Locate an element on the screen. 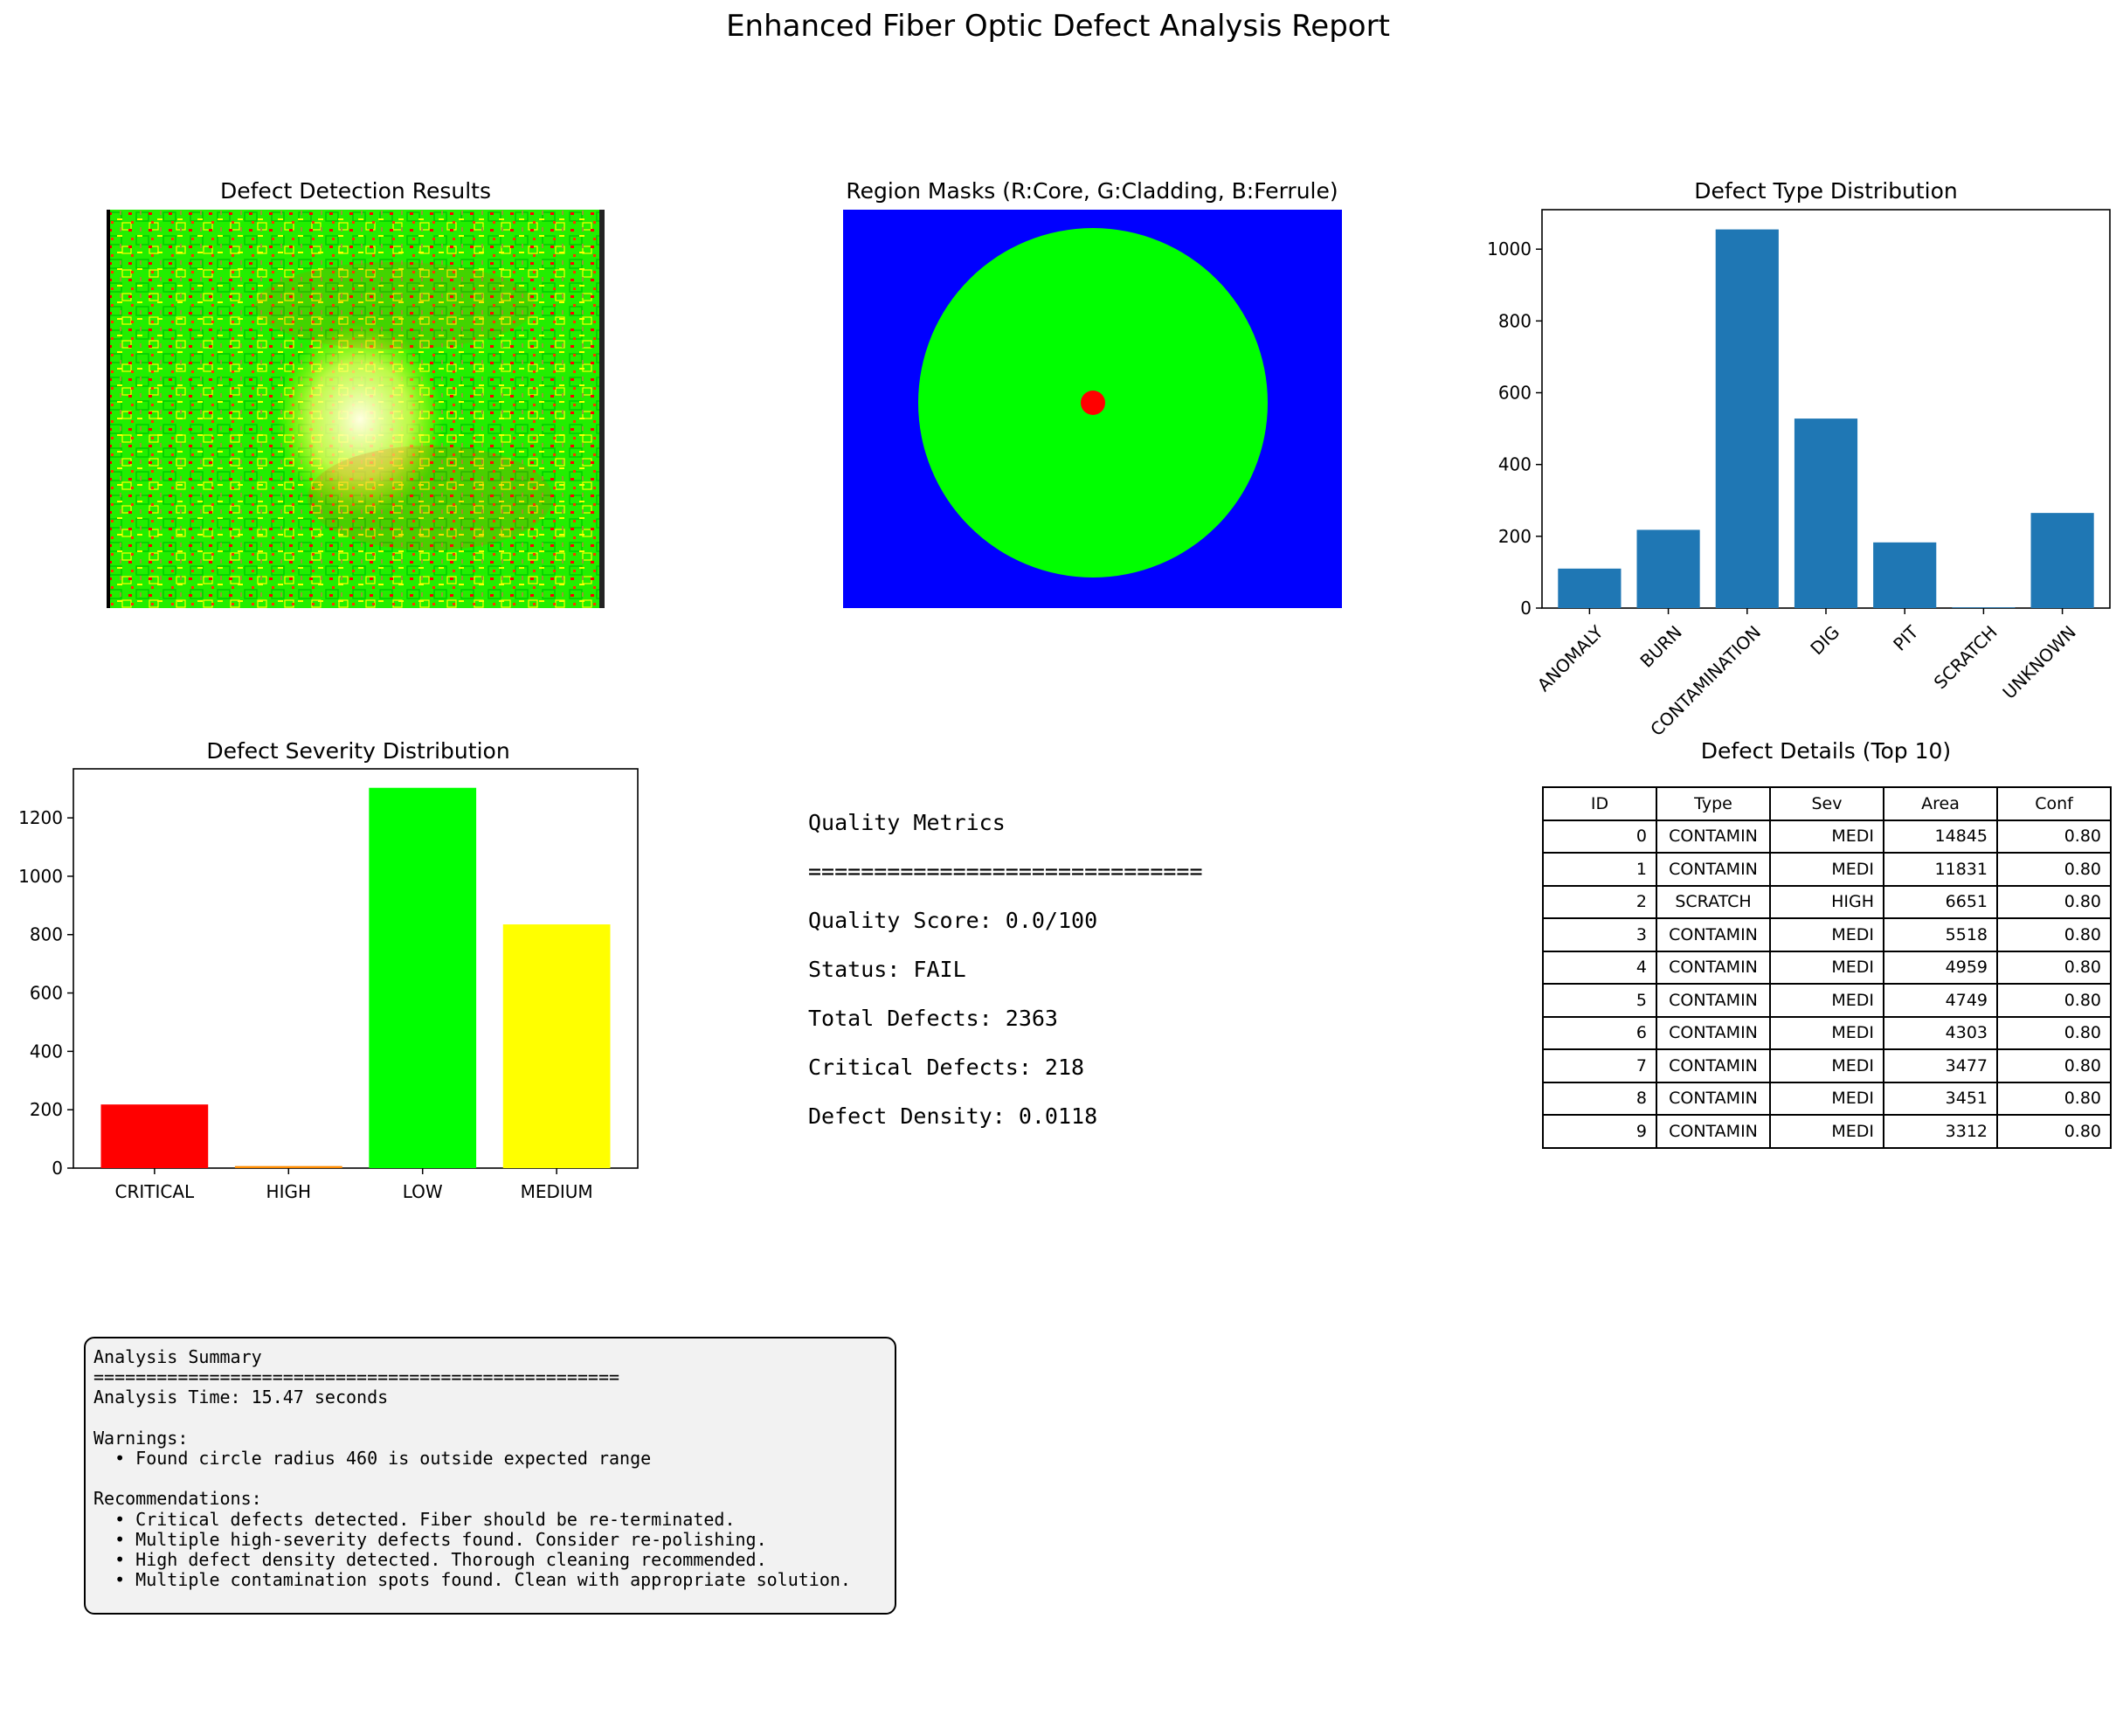  analysis-time: Analysis Time: 15.47 seconds is located at coordinates (241, 1398).